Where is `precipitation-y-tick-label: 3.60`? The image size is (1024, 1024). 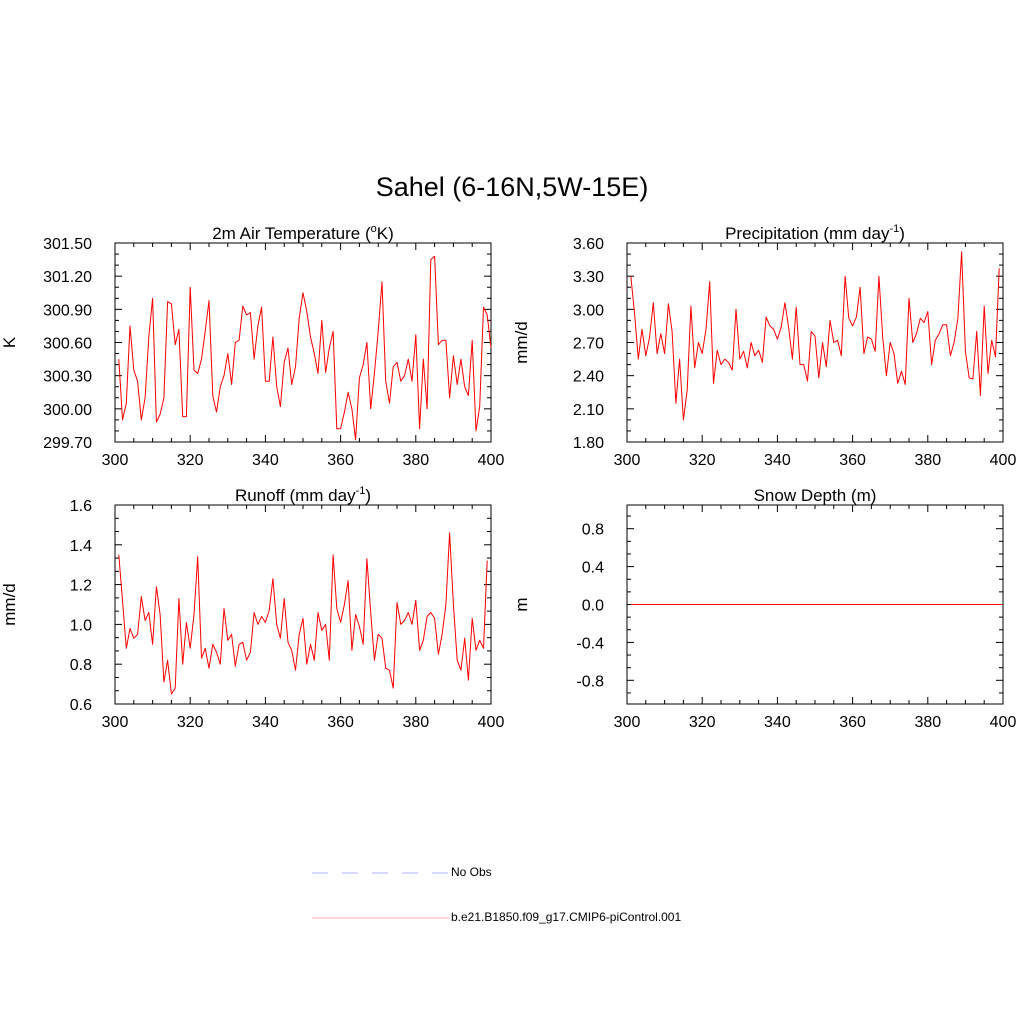 precipitation-y-tick-label: 3.60 is located at coordinates (588, 244).